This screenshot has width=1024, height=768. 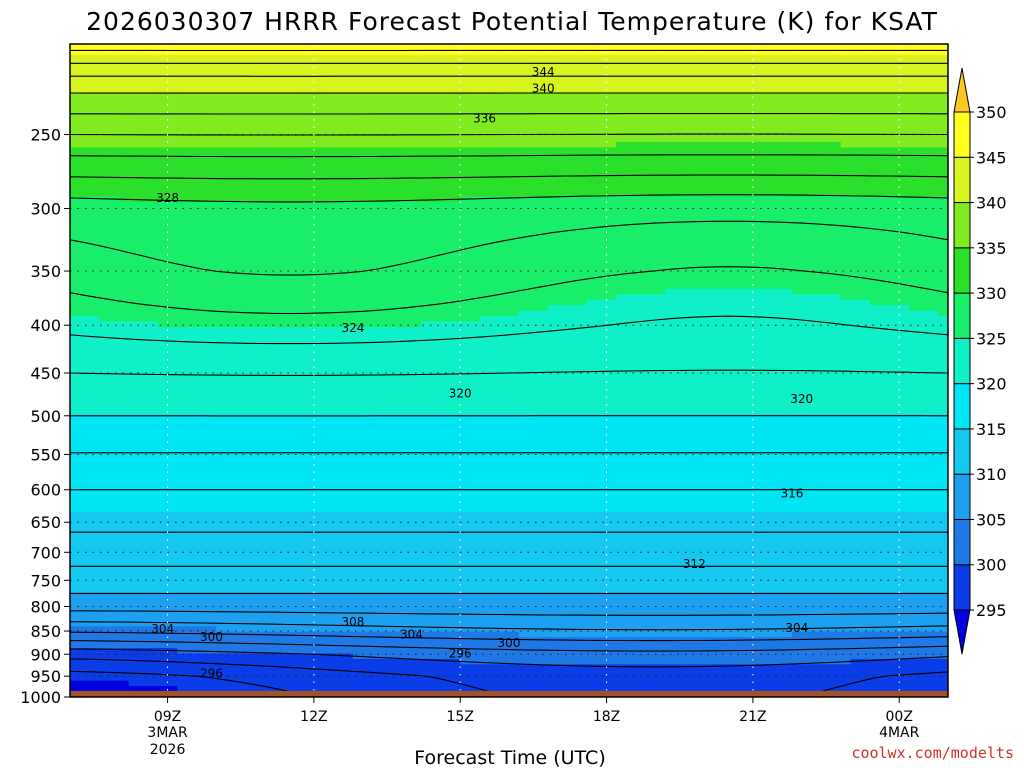 I want to click on colorbar-segment, so click(x=962, y=270).